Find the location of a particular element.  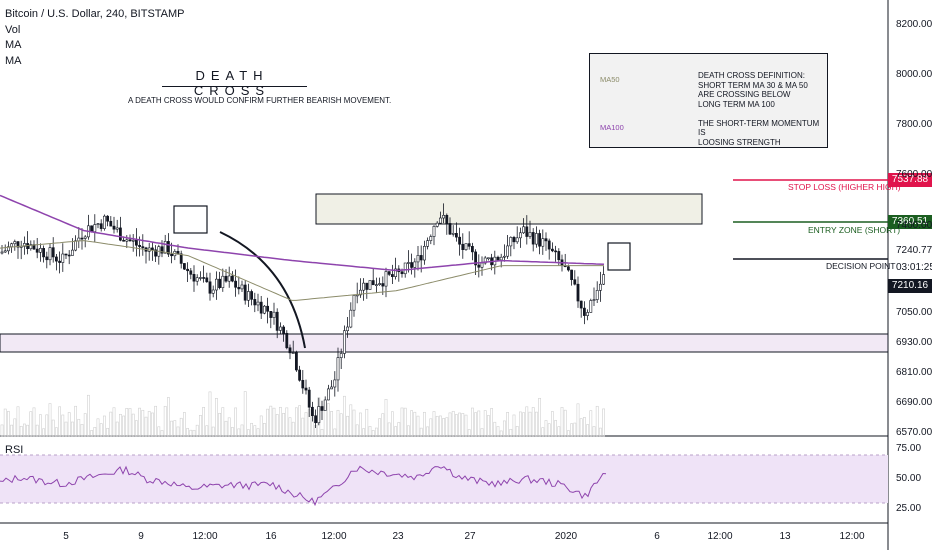

title-underline is located at coordinates (234, 86).